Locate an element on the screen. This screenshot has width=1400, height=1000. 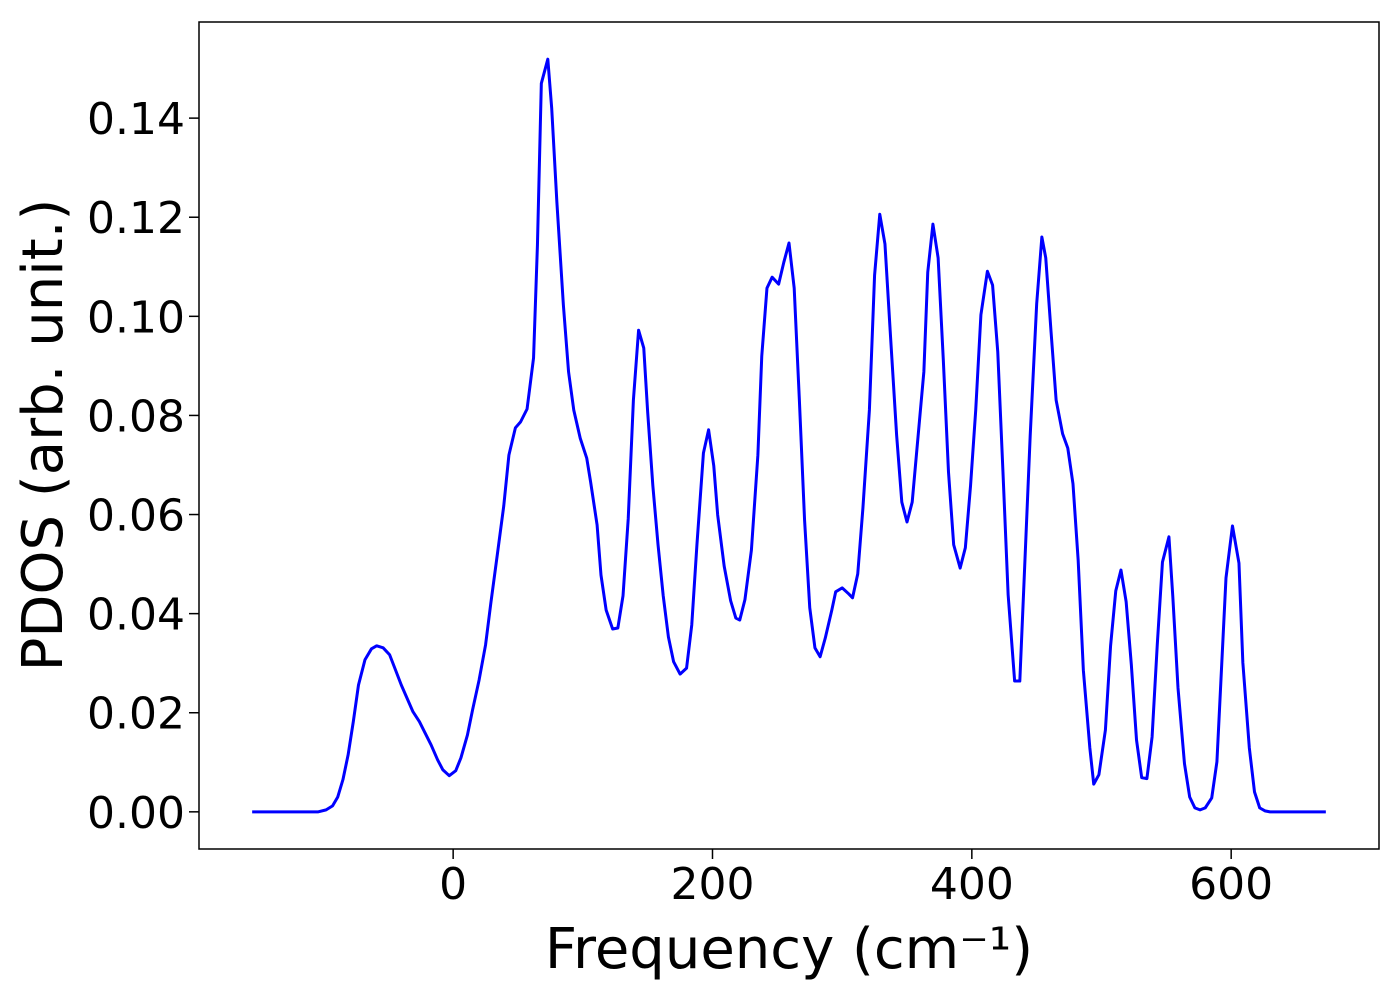
x-tick-label: 600 is located at coordinates (1231, 884).